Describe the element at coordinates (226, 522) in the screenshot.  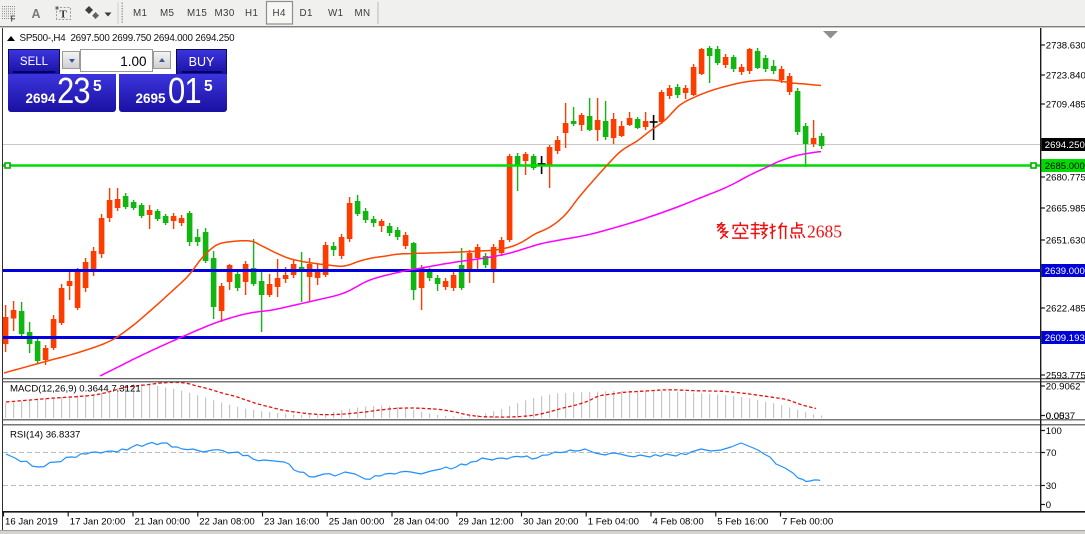
I see `svg-text: 22 Jan 08:00` at that location.